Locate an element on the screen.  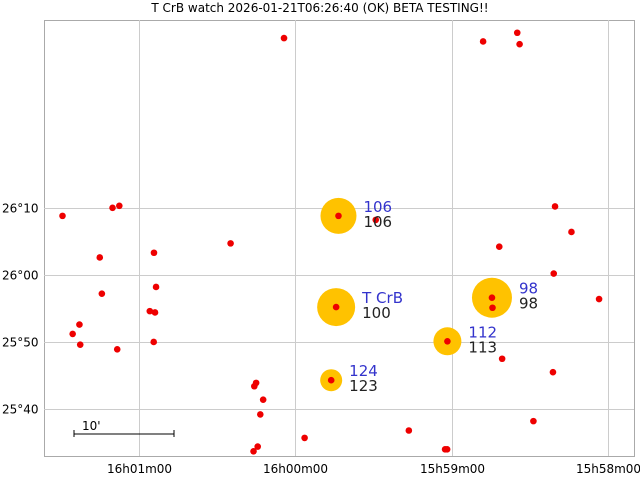
x-tick-label: 16h01m00 is located at coordinates (139, 469).